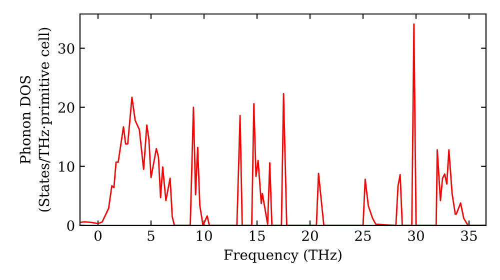  Describe the element at coordinates (151, 236) in the screenshot. I see `x-tick-label: 5` at that location.